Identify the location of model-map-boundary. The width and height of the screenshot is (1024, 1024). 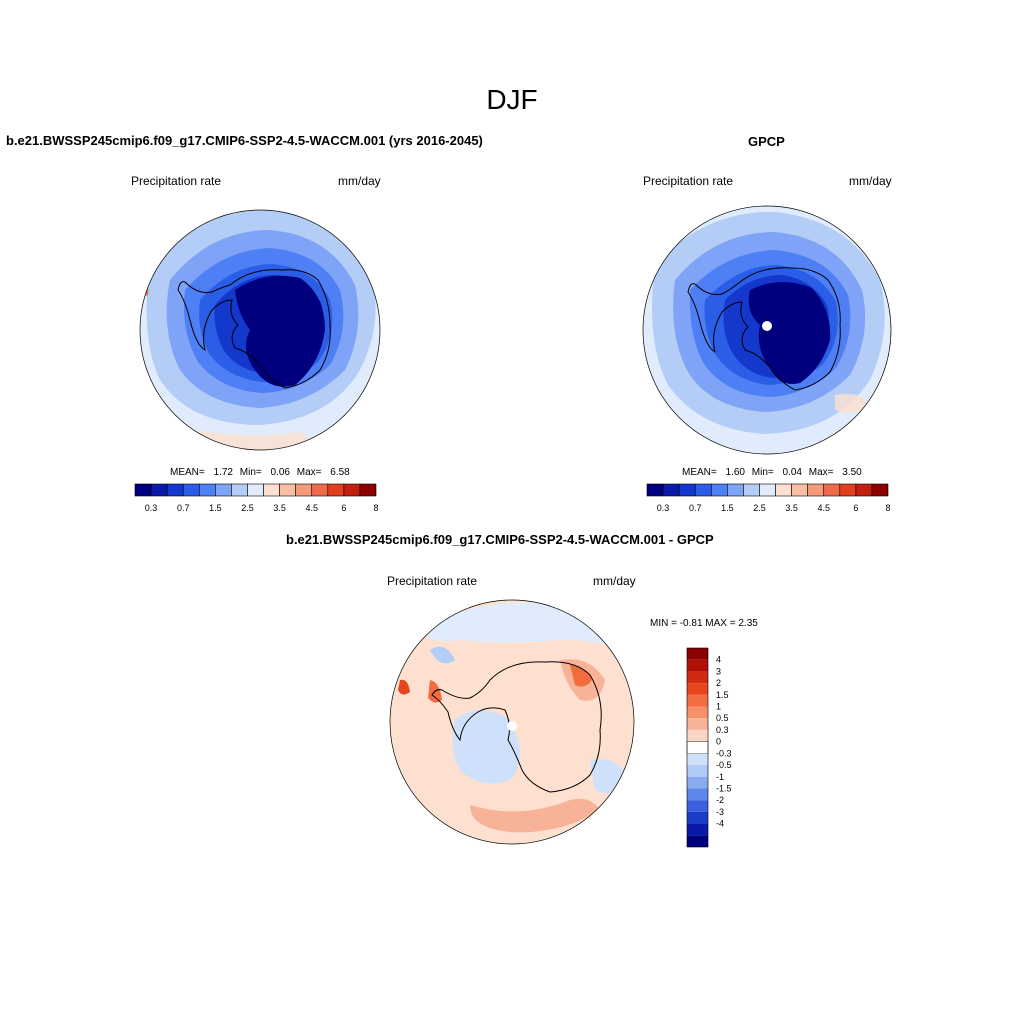
(260, 330).